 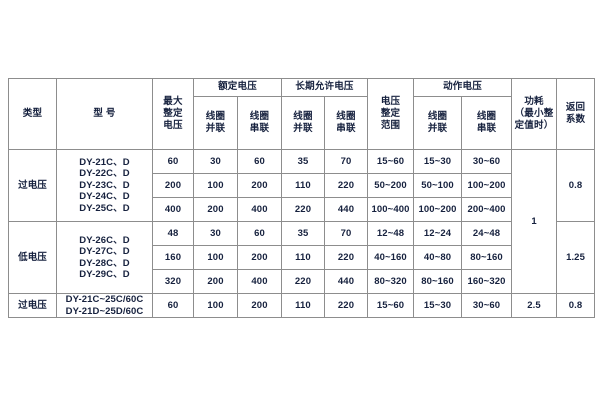 I want to click on header-return-coefficient-line2: 系数, so click(x=575, y=119).